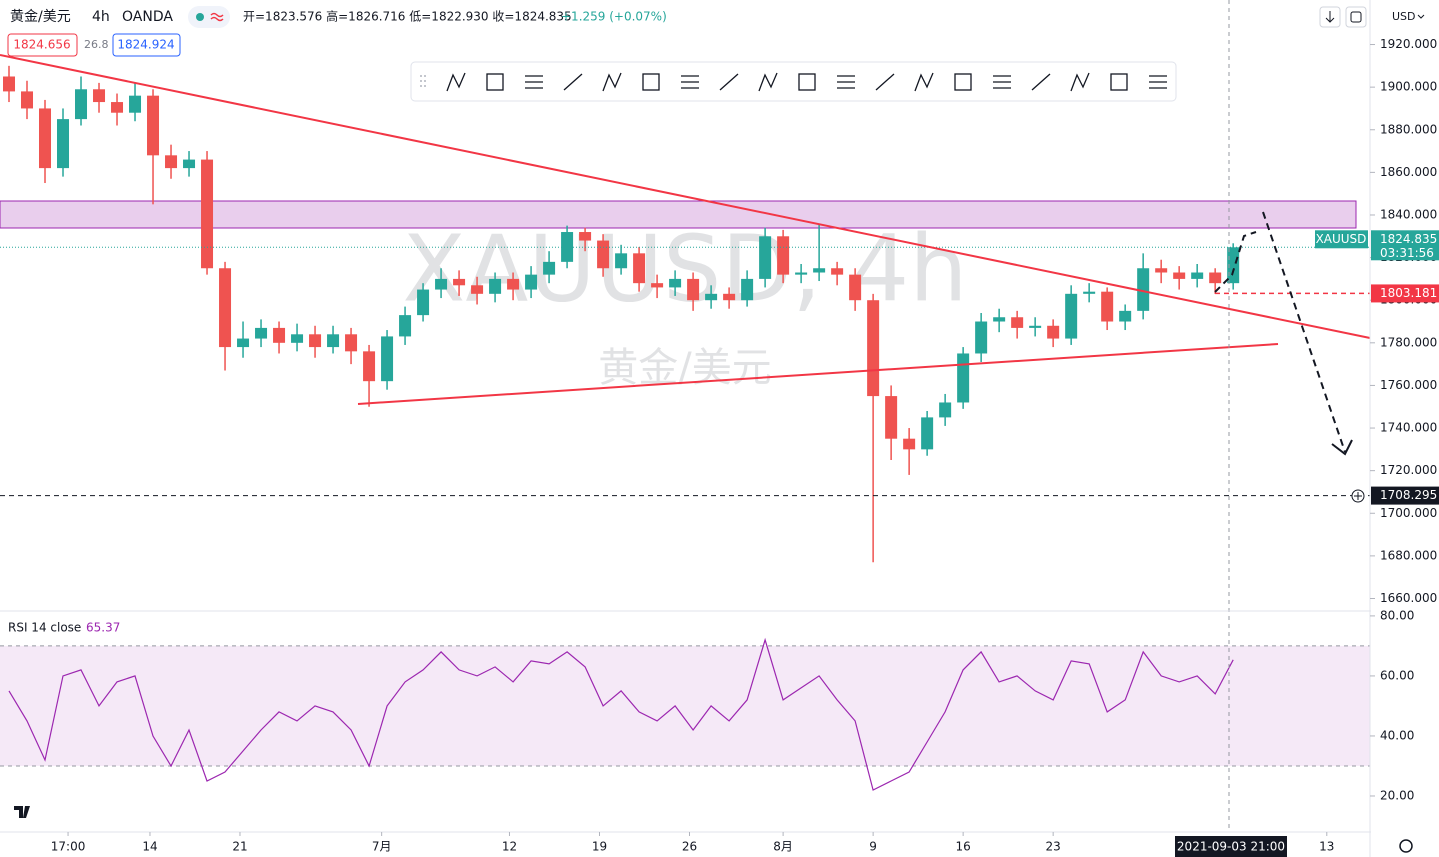 This screenshot has height=857, width=1439. What do you see at coordinates (1404, 16) in the screenshot?
I see `currency: USD` at bounding box center [1404, 16].